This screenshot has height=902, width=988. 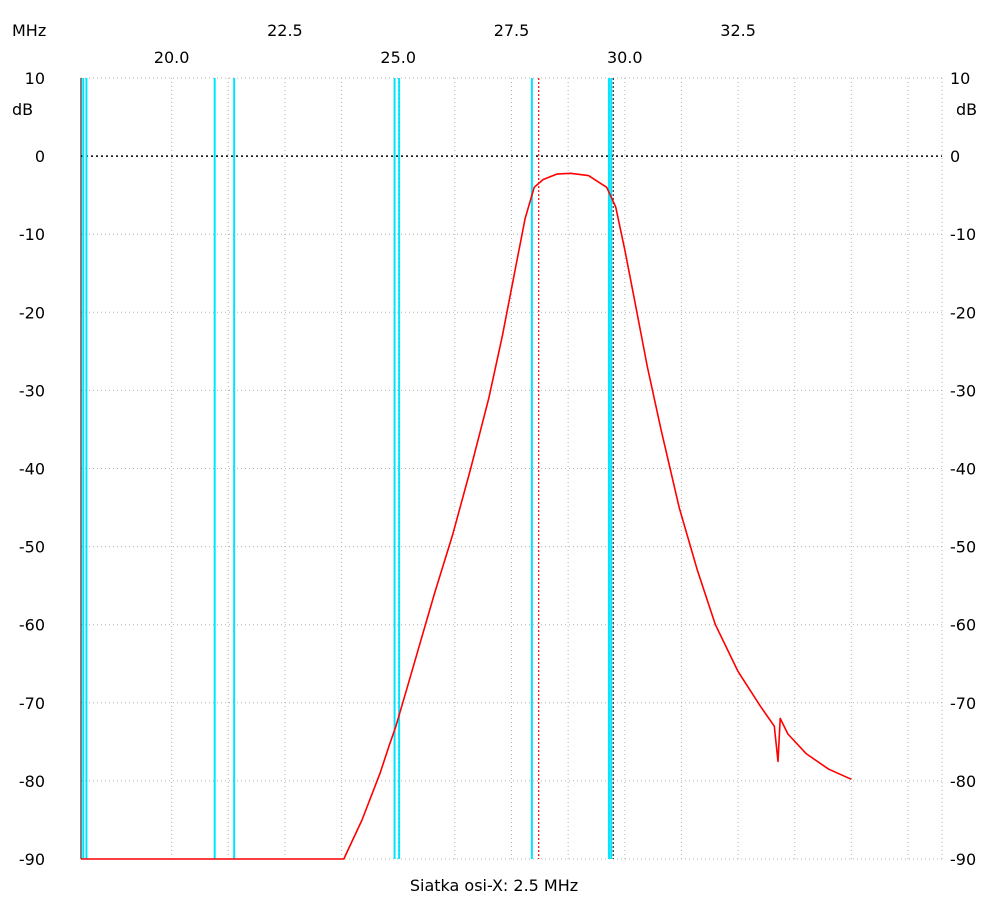 What do you see at coordinates (963, 469) in the screenshot?
I see `y-tick-label-right: -40` at bounding box center [963, 469].